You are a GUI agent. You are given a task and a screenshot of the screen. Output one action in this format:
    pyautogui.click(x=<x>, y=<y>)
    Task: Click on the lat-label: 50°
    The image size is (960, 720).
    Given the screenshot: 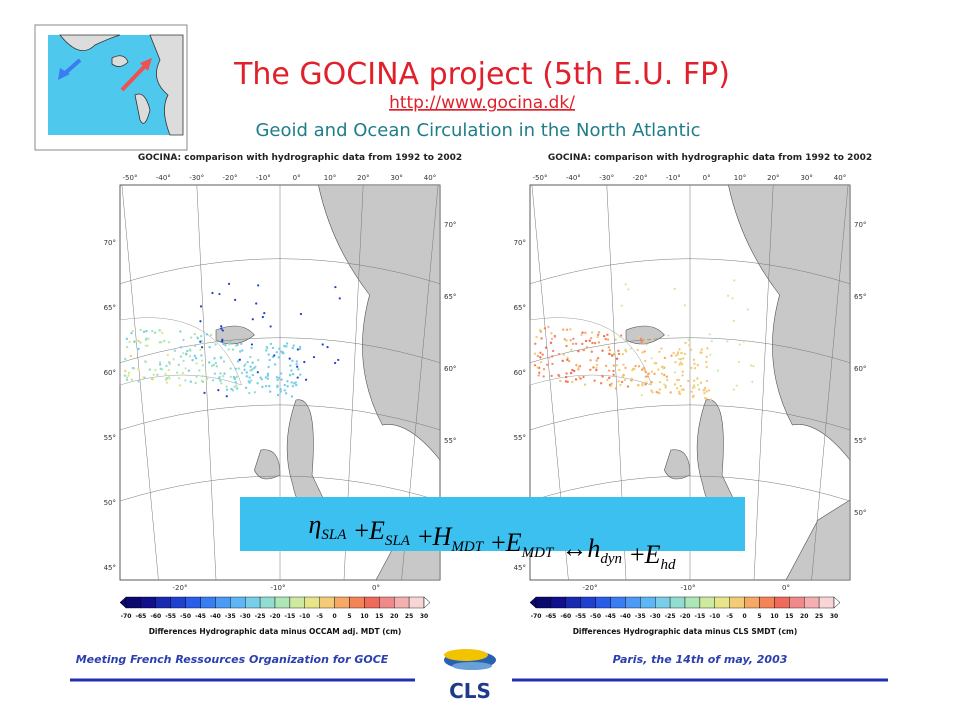 What is the action you would take?
    pyautogui.click(x=860, y=513)
    